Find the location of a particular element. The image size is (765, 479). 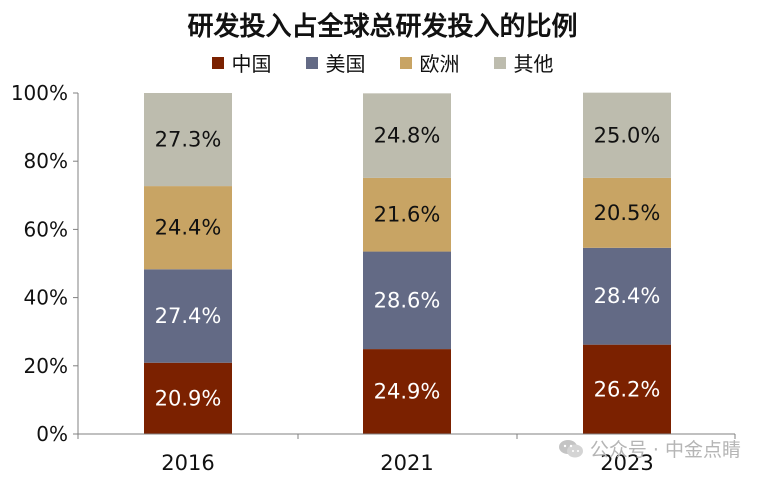

y-tick-label: 20% is located at coordinates (46, 366).